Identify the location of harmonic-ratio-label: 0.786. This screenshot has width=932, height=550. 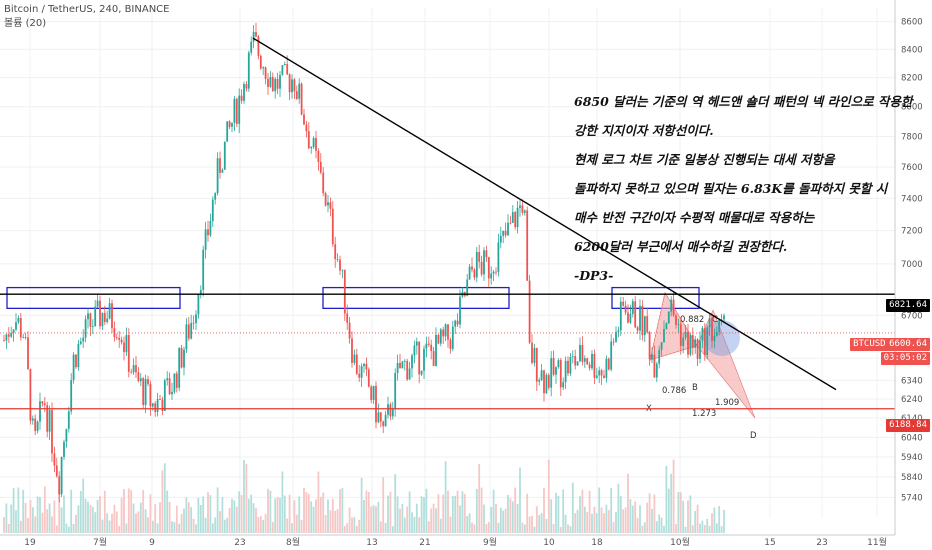
(674, 391).